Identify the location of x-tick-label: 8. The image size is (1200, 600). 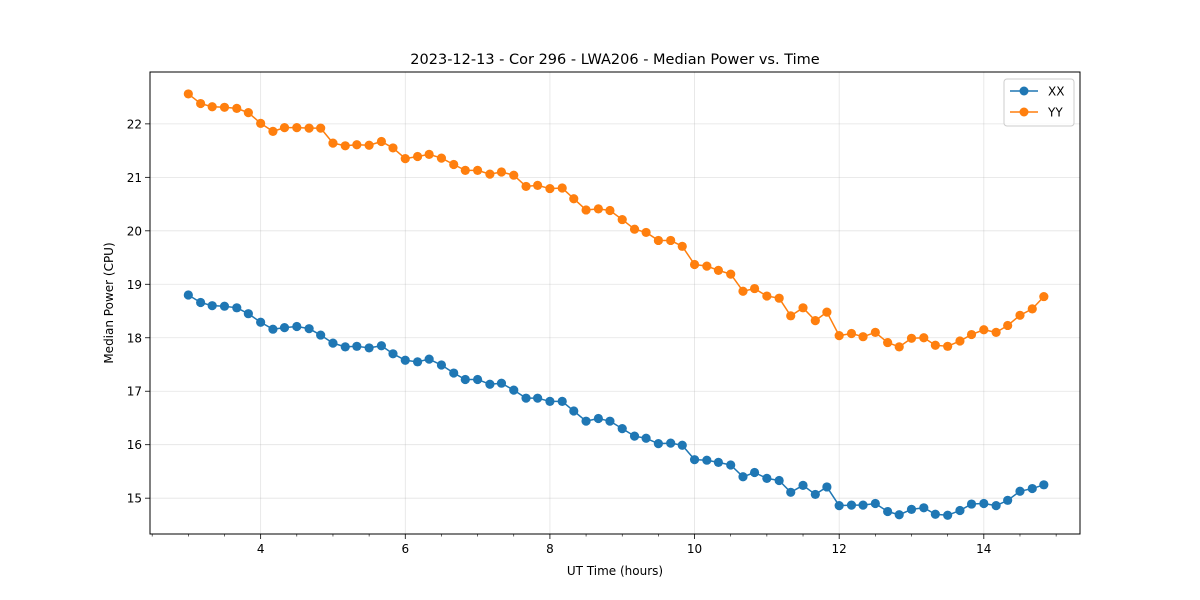
(550, 549).